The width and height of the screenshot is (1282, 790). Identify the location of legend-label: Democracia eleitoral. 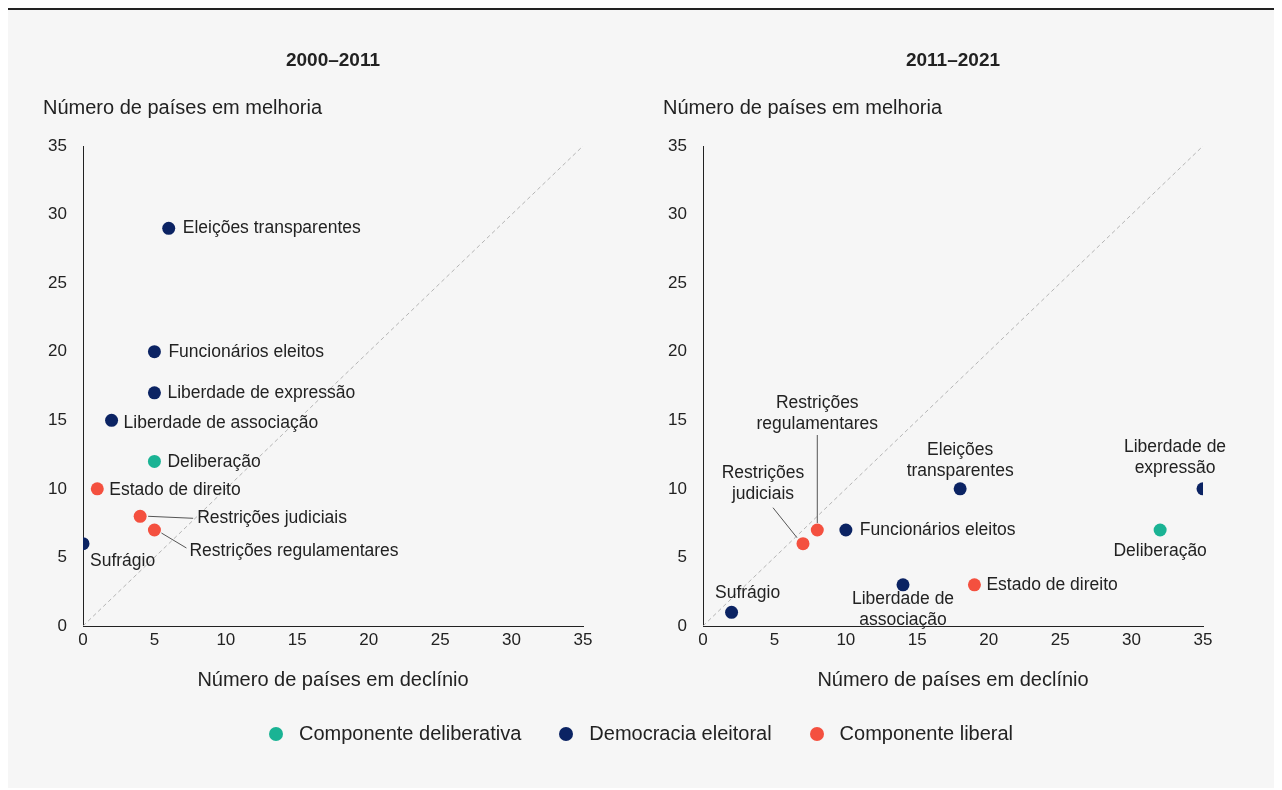
(680, 733).